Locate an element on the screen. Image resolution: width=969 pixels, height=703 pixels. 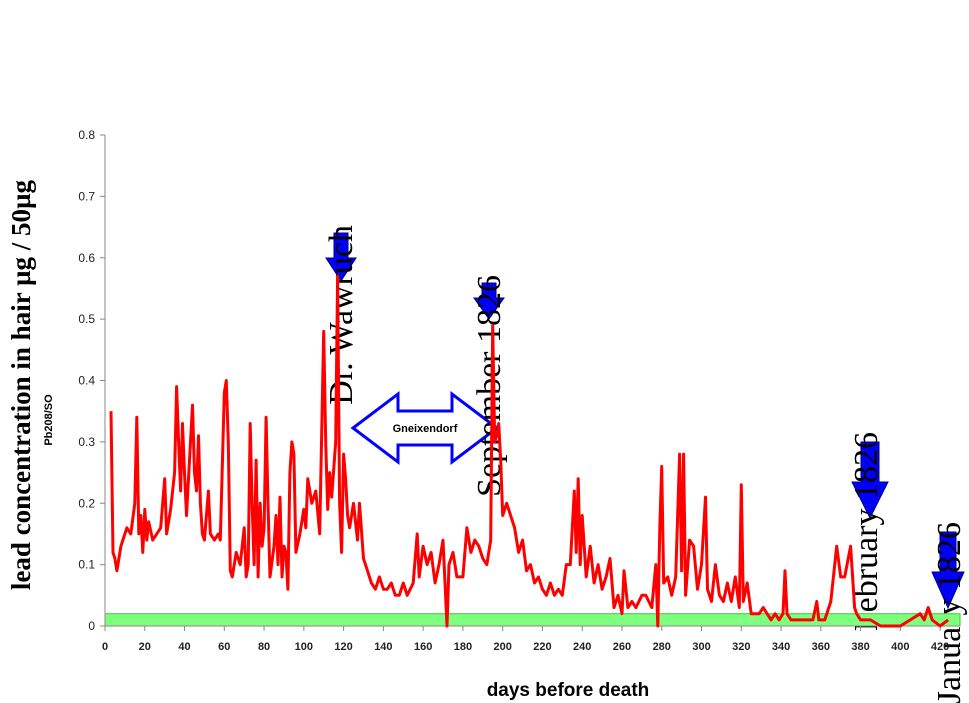
y-tick-label: 0.1 is located at coordinates (86, 565).